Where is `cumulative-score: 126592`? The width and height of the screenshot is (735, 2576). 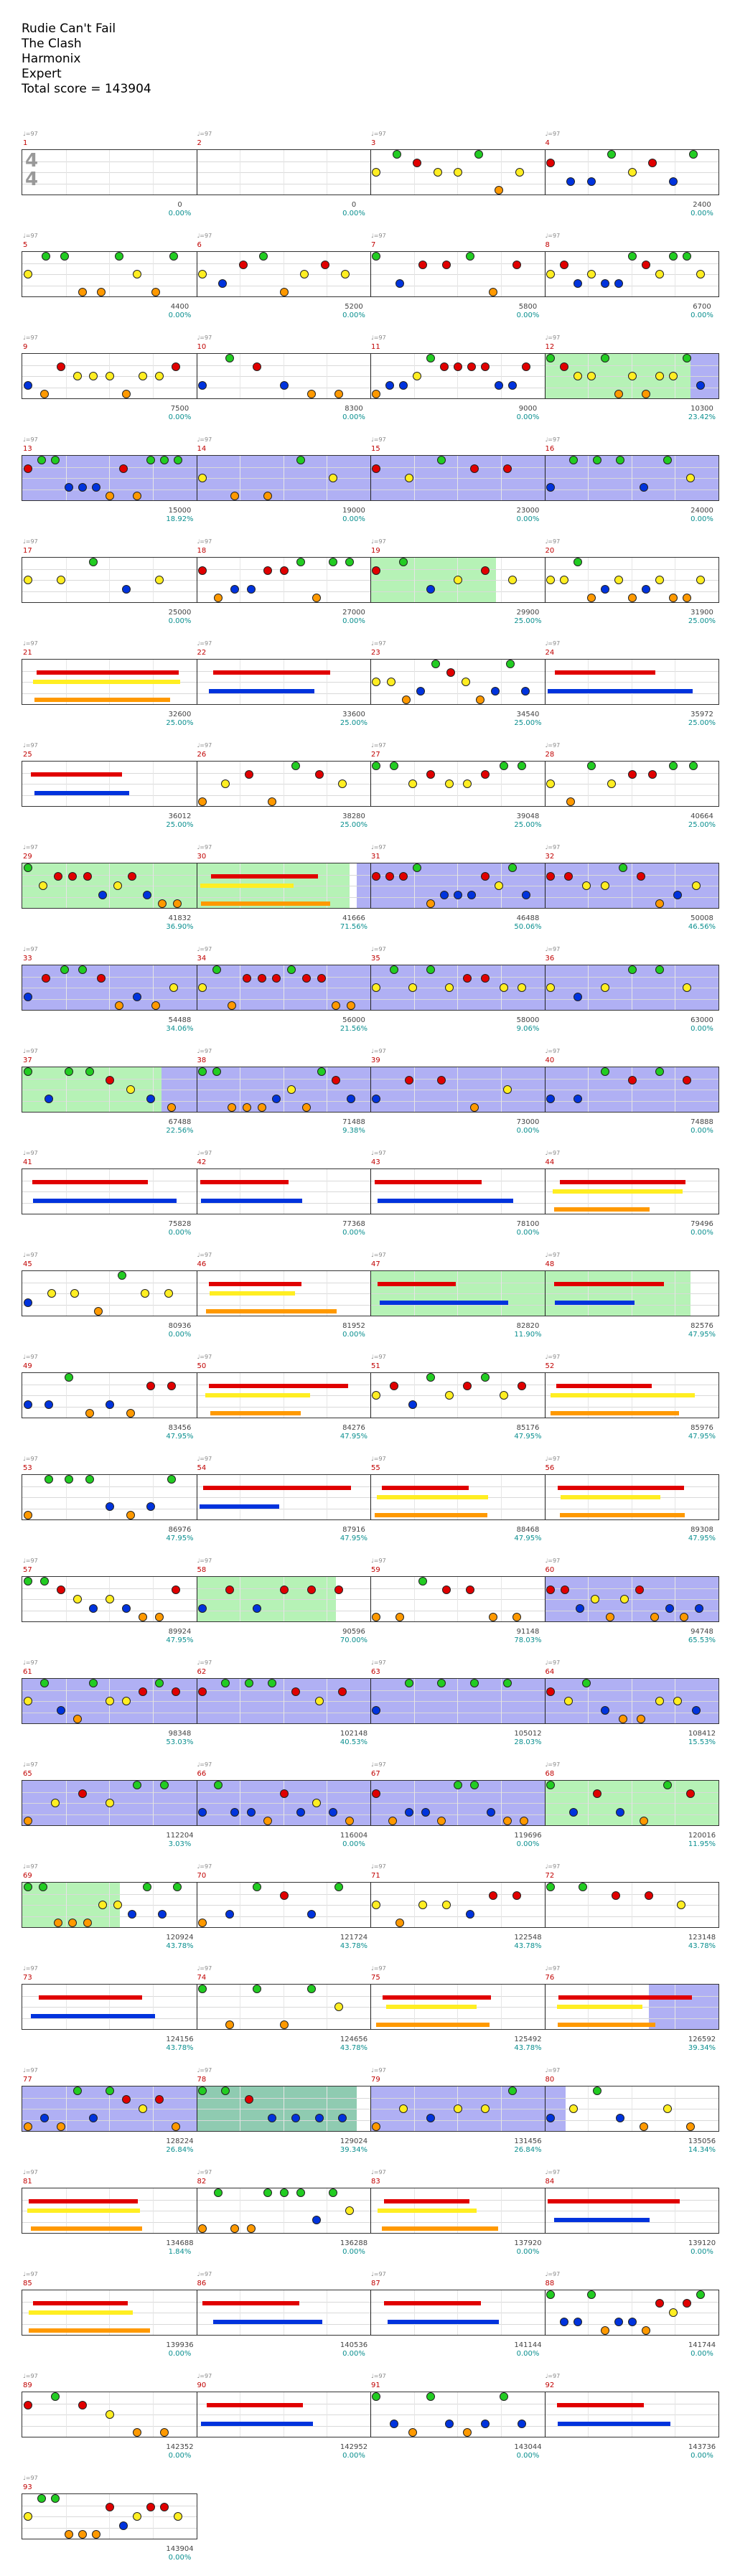 cumulative-score: 126592 is located at coordinates (702, 2039).